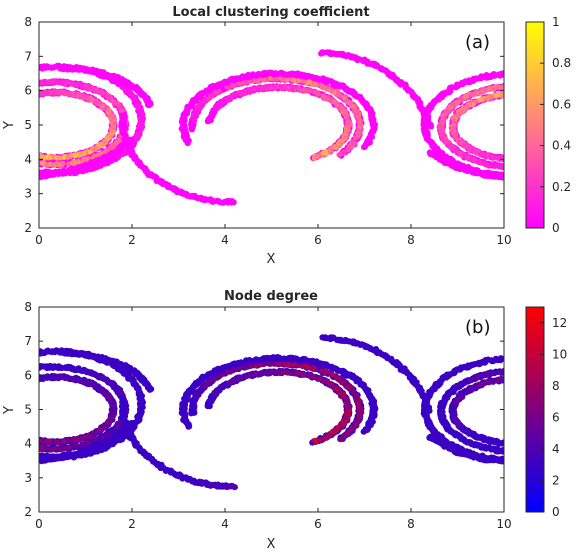  What do you see at coordinates (28, 159) in the screenshot?
I see `y-tick-label: 4` at bounding box center [28, 159].